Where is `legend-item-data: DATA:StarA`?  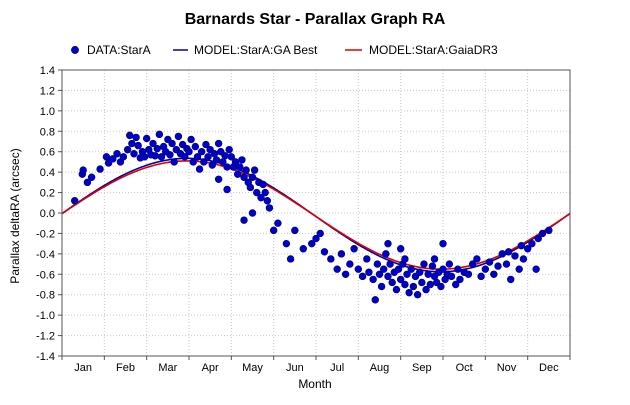 legend-item-data: DATA:StarA is located at coordinates (111, 50).